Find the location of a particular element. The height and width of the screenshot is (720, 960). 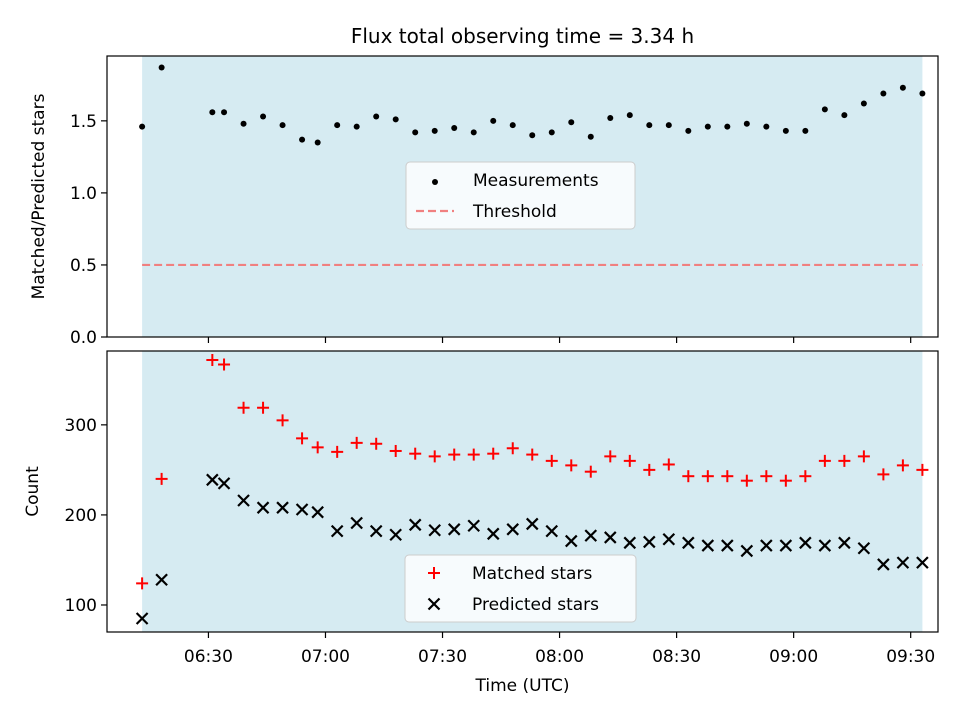

x-tick-label: 08:30 is located at coordinates (676, 657).